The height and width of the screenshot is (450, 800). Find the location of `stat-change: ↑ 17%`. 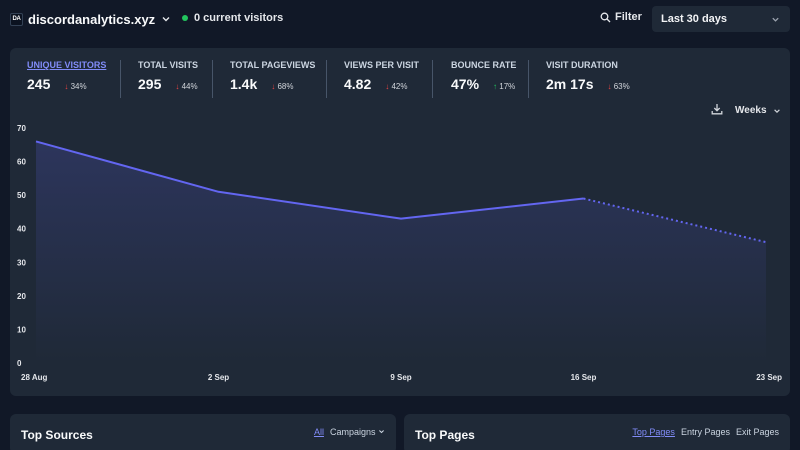

stat-change: ↑ 17% is located at coordinates (504, 86).